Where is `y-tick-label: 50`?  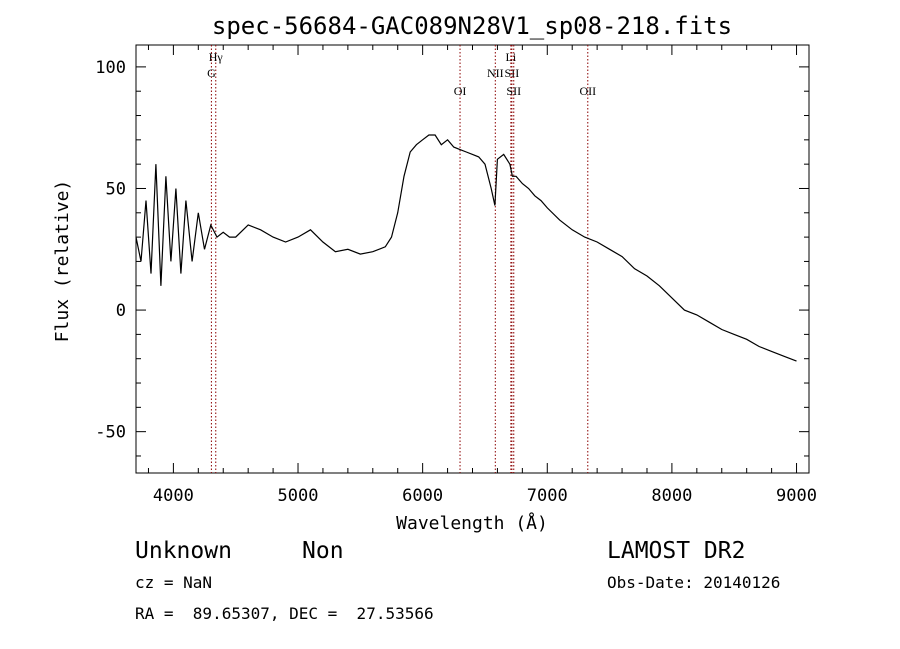 y-tick-label: 50 is located at coordinates (116, 189).